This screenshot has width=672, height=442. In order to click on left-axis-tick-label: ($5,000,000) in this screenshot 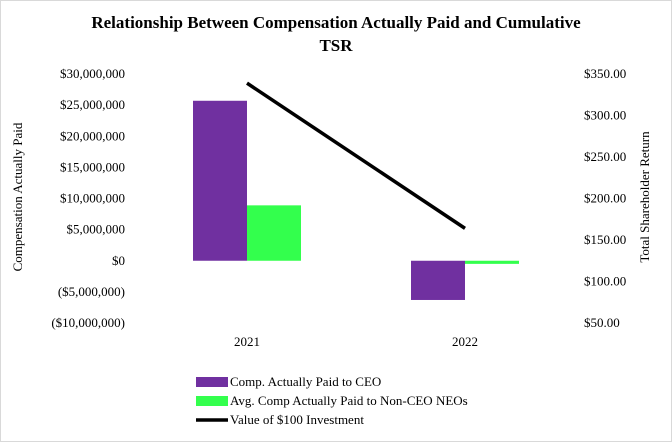, I will do `click(91, 291)`.